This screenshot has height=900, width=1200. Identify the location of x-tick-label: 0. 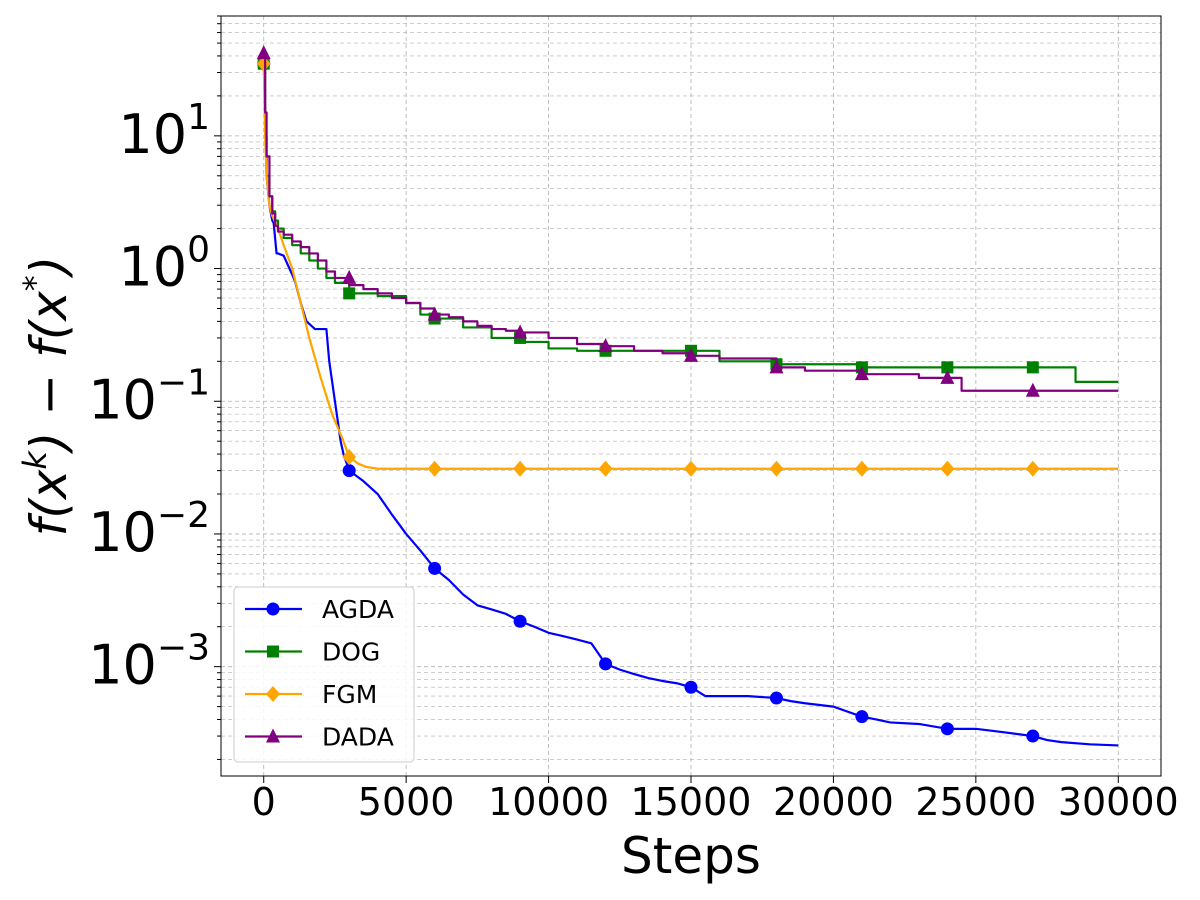
(264, 802).